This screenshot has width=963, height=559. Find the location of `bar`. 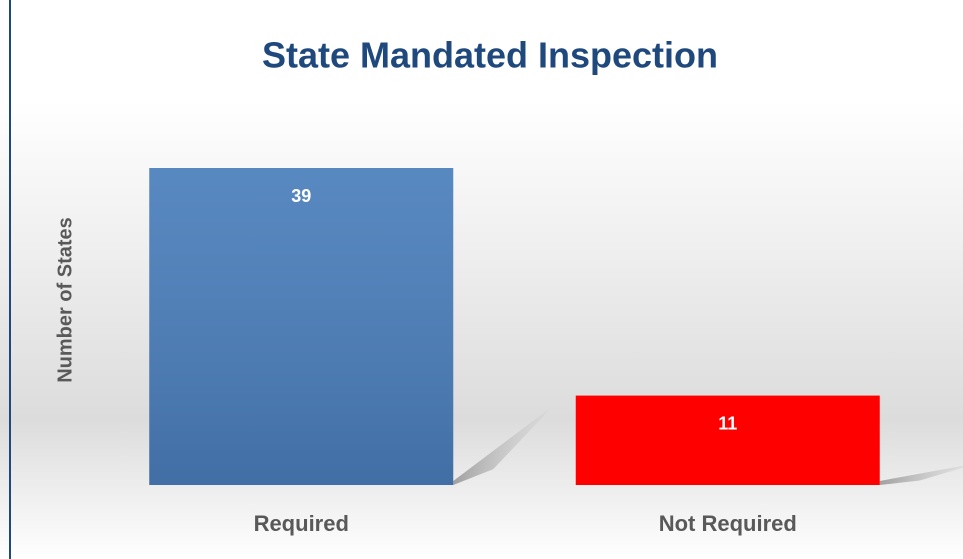

bar is located at coordinates (727, 440).